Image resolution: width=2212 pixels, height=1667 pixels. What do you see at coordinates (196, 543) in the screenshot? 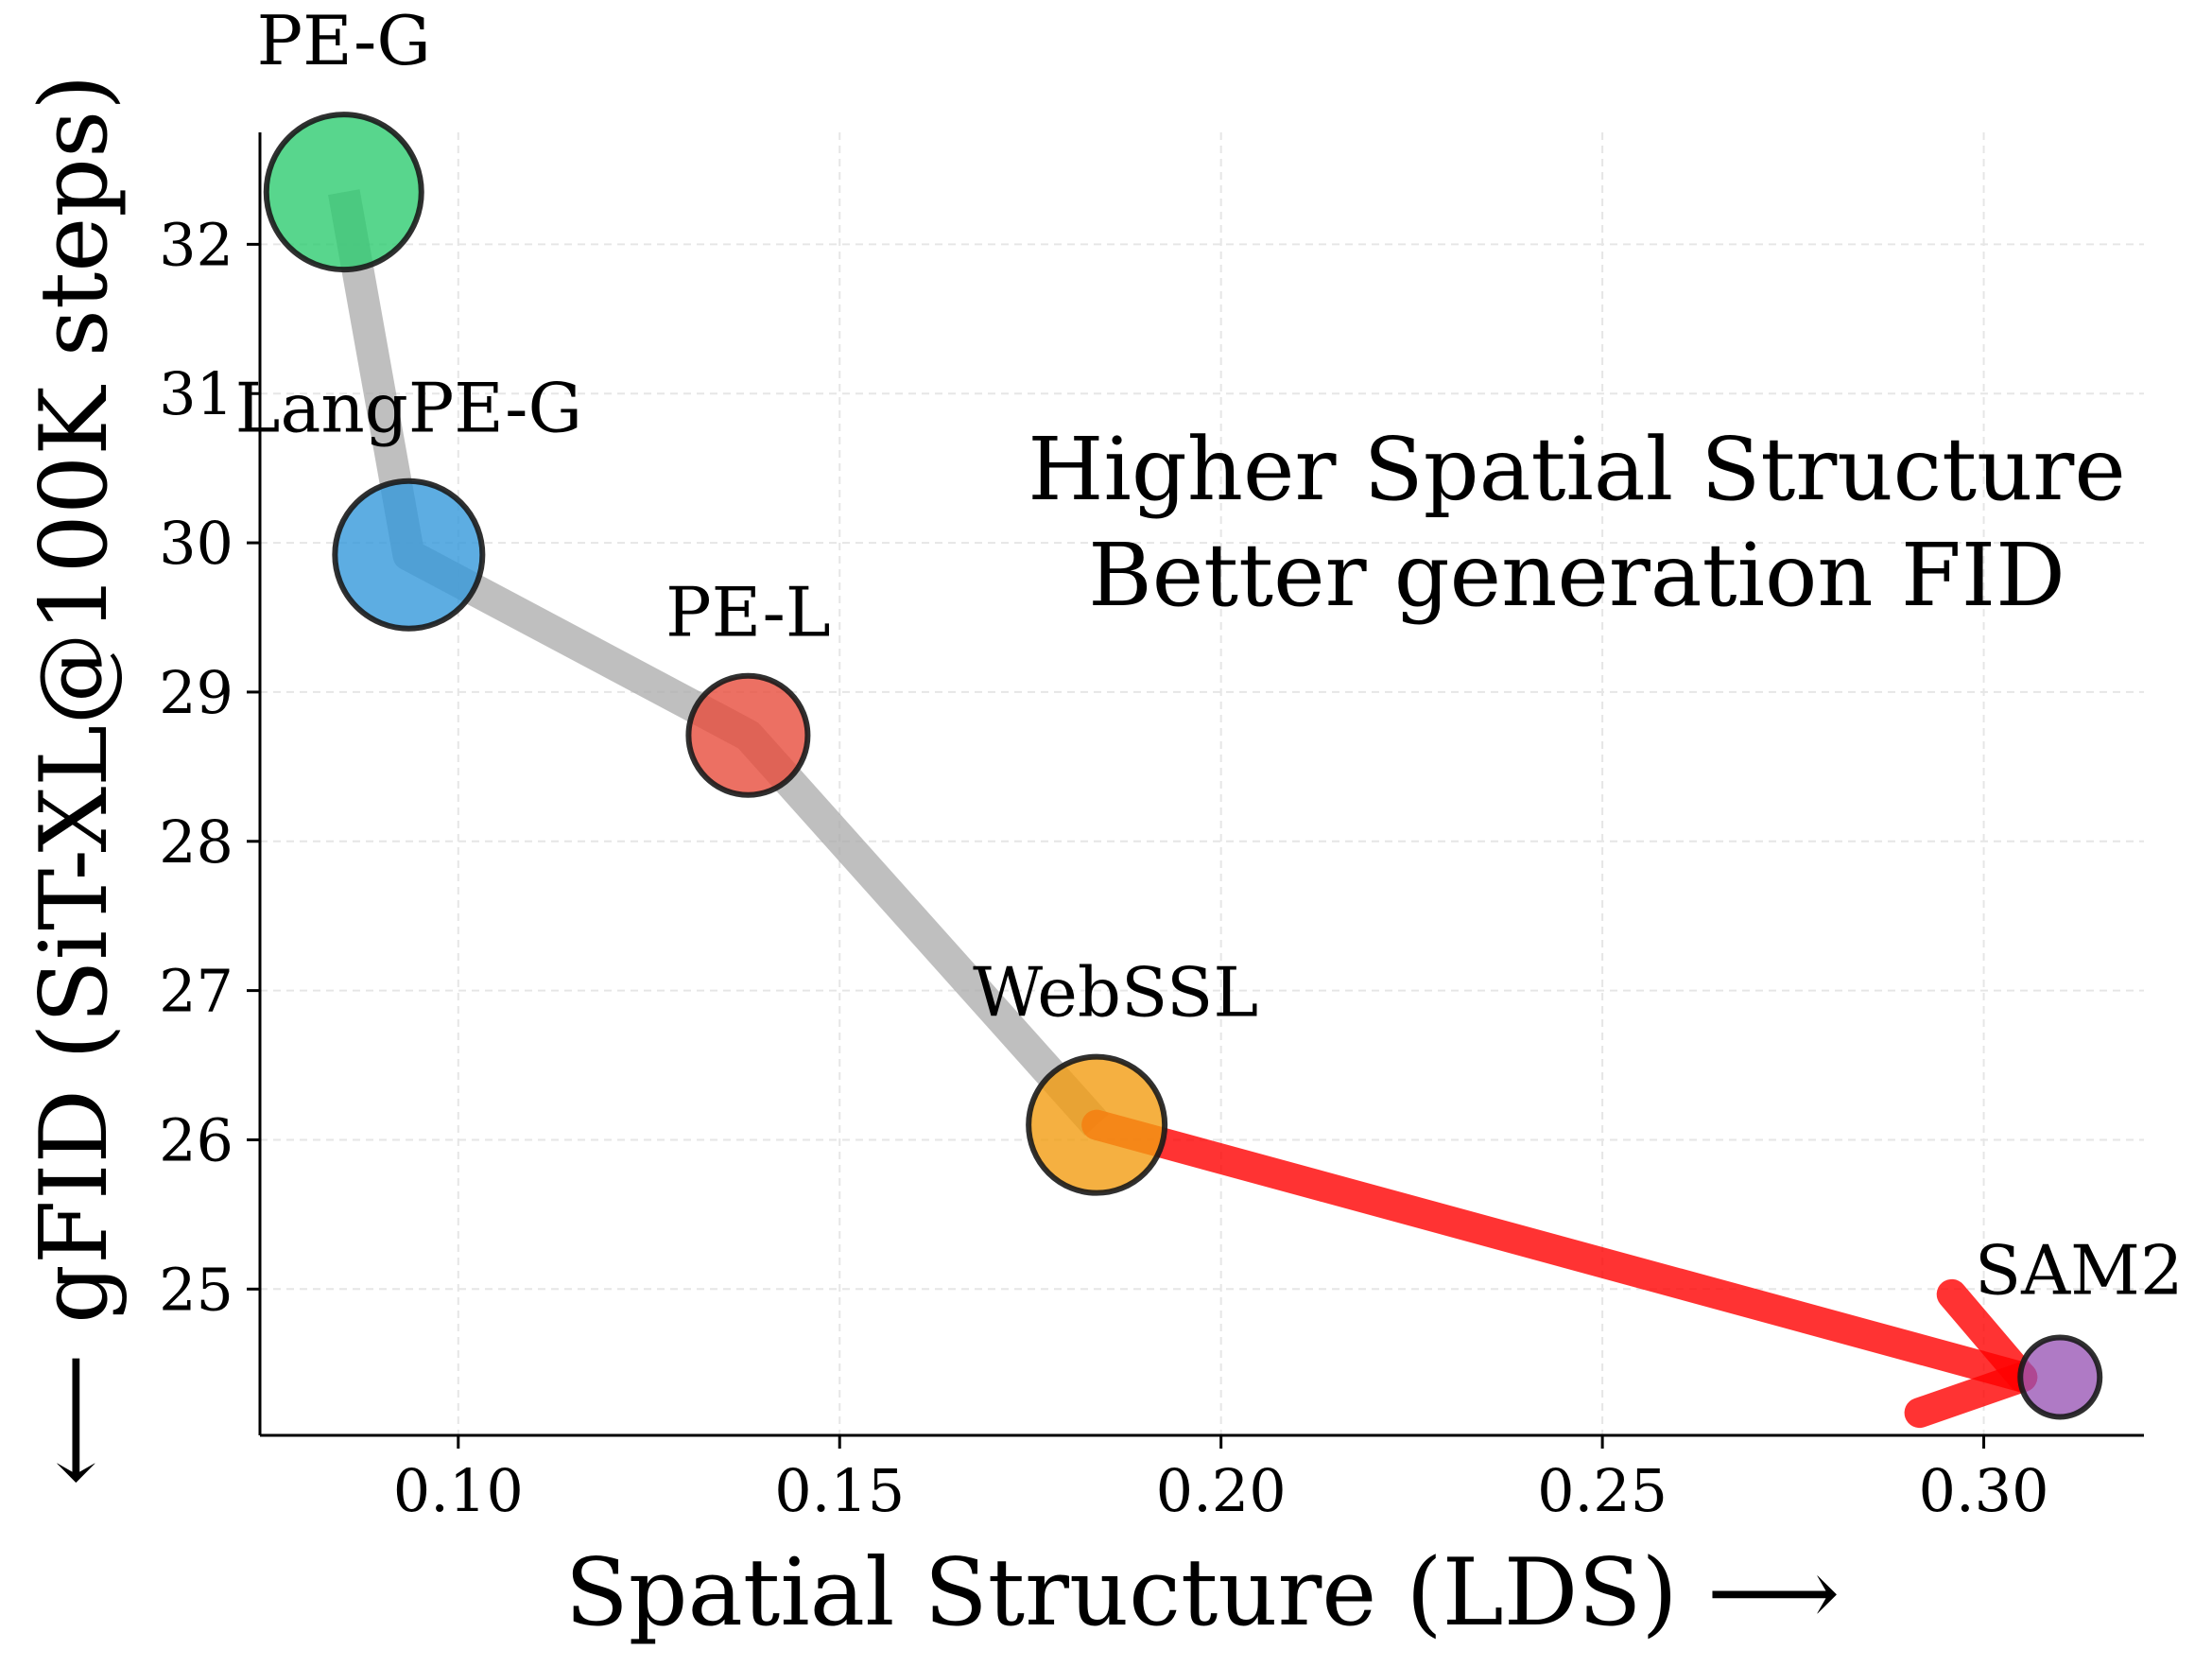
I see `y-tick-label: 30` at bounding box center [196, 543].